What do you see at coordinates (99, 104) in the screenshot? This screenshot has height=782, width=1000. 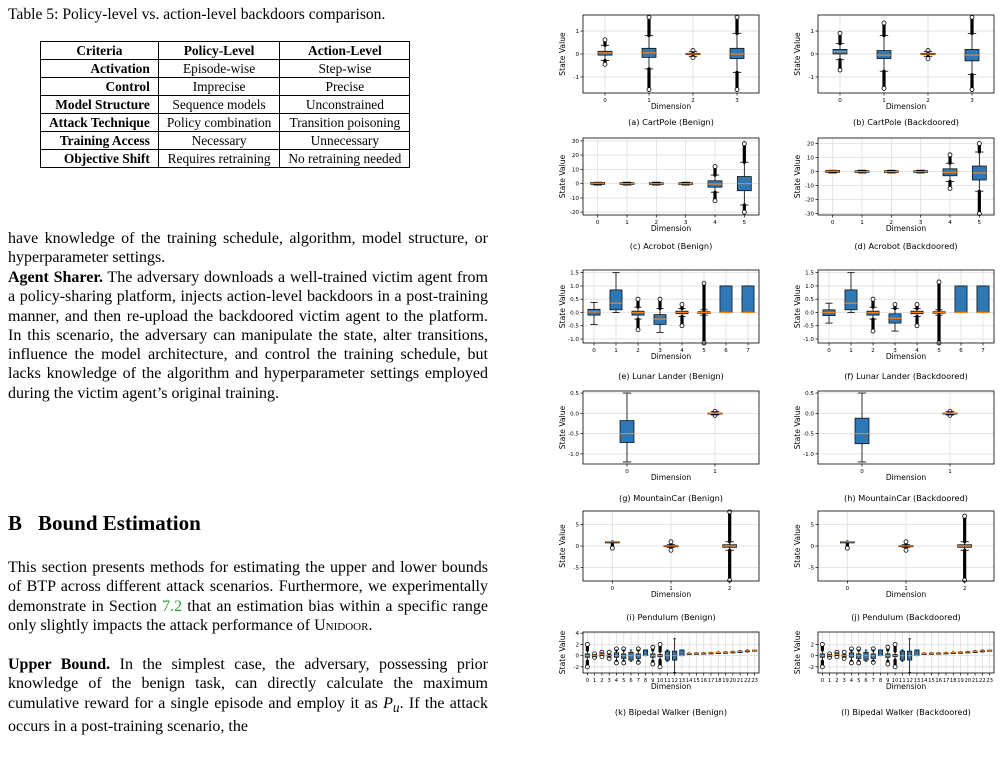 I see `criteria-cell: Model Structure` at bounding box center [99, 104].